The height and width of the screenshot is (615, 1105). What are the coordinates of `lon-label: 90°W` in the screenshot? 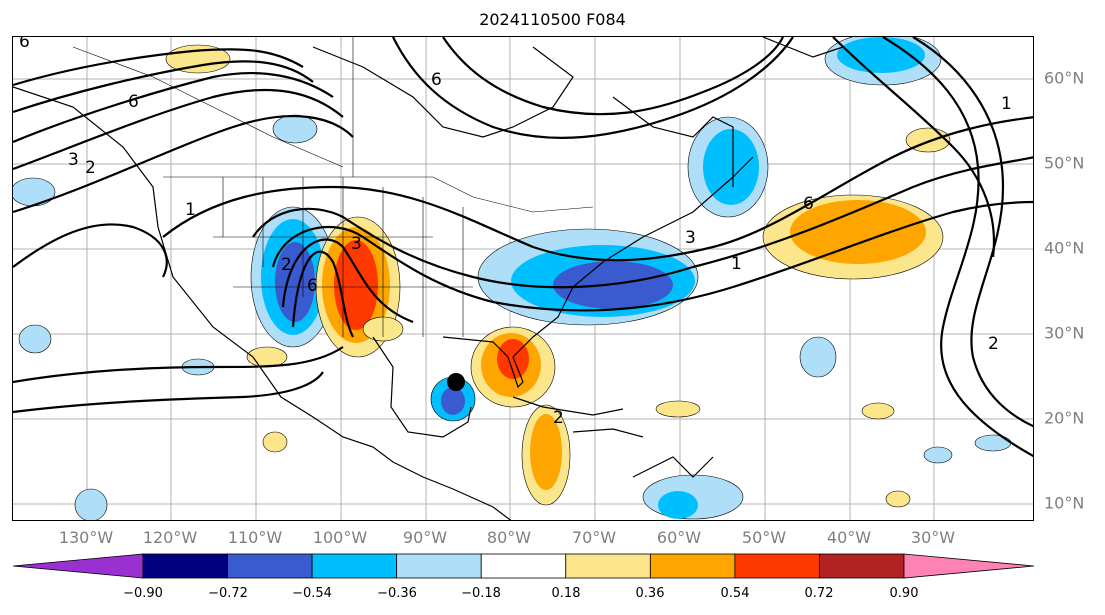 It's located at (425, 537).